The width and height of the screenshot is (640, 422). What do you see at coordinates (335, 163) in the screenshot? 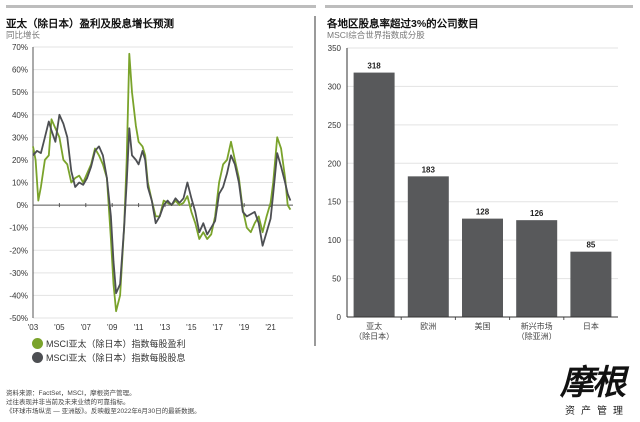
I see `y-tick-label: 200` at bounding box center [335, 163].